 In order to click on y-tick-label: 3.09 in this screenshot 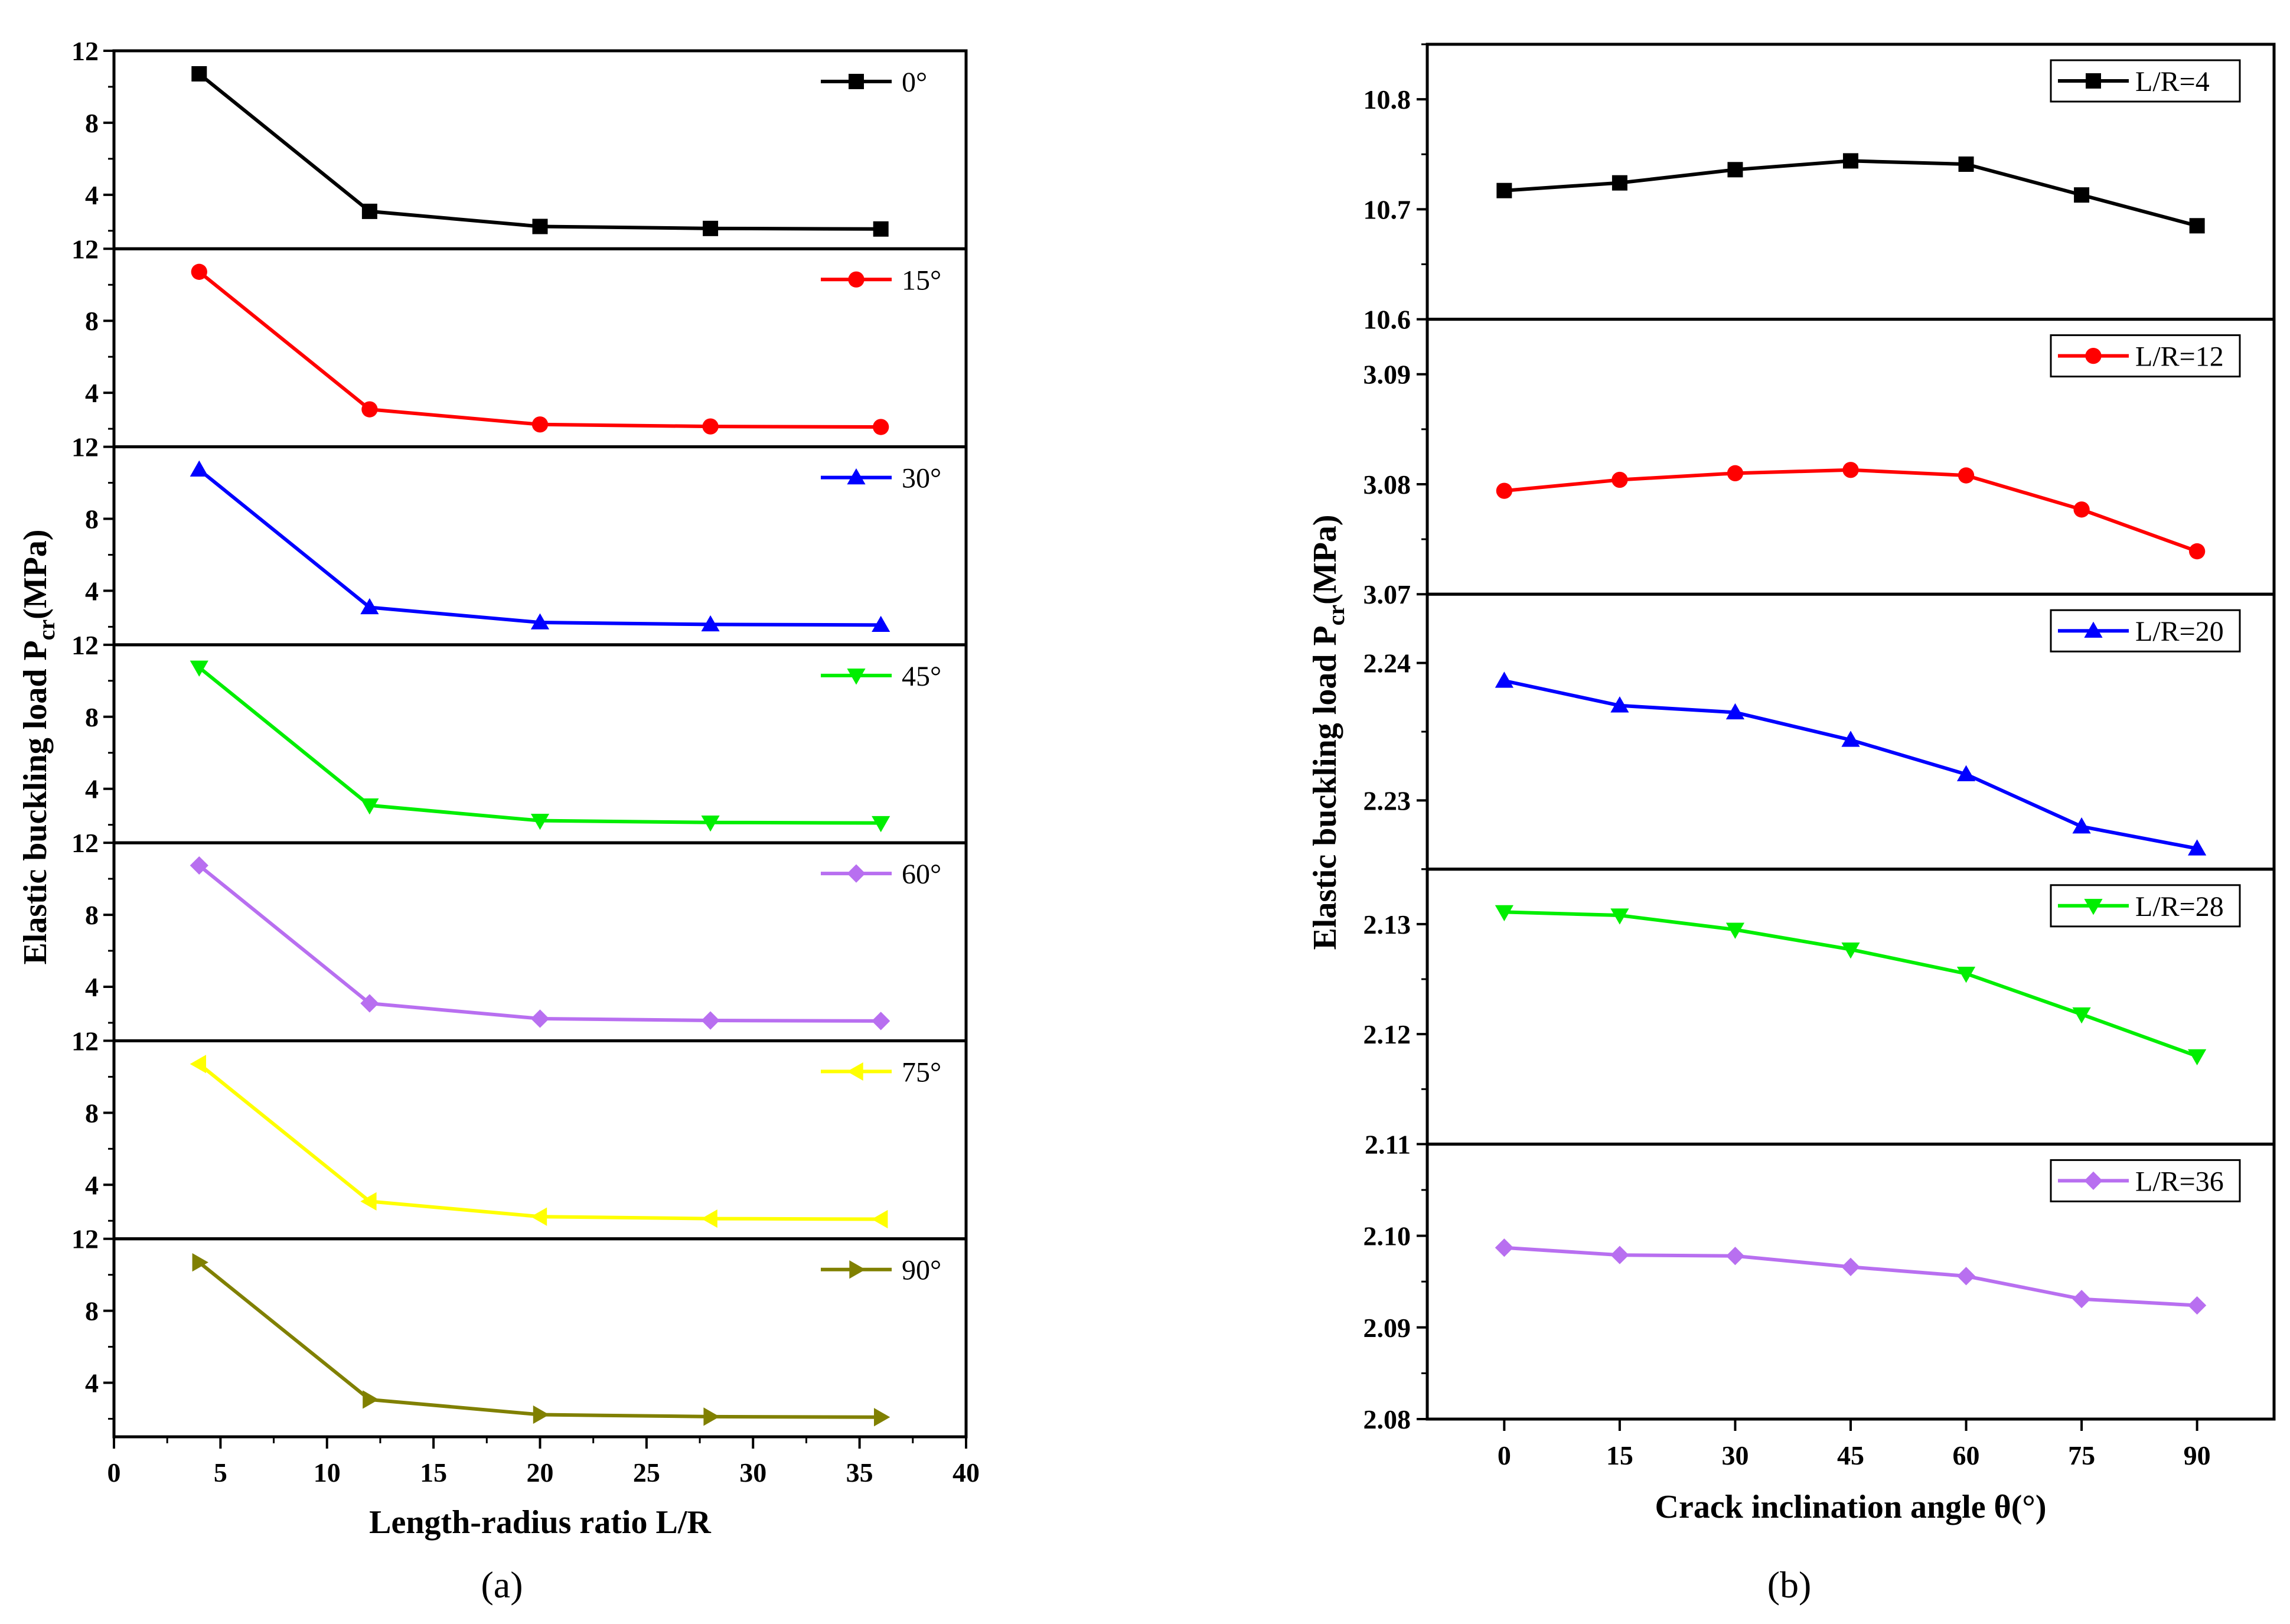, I will do `click(1387, 375)`.